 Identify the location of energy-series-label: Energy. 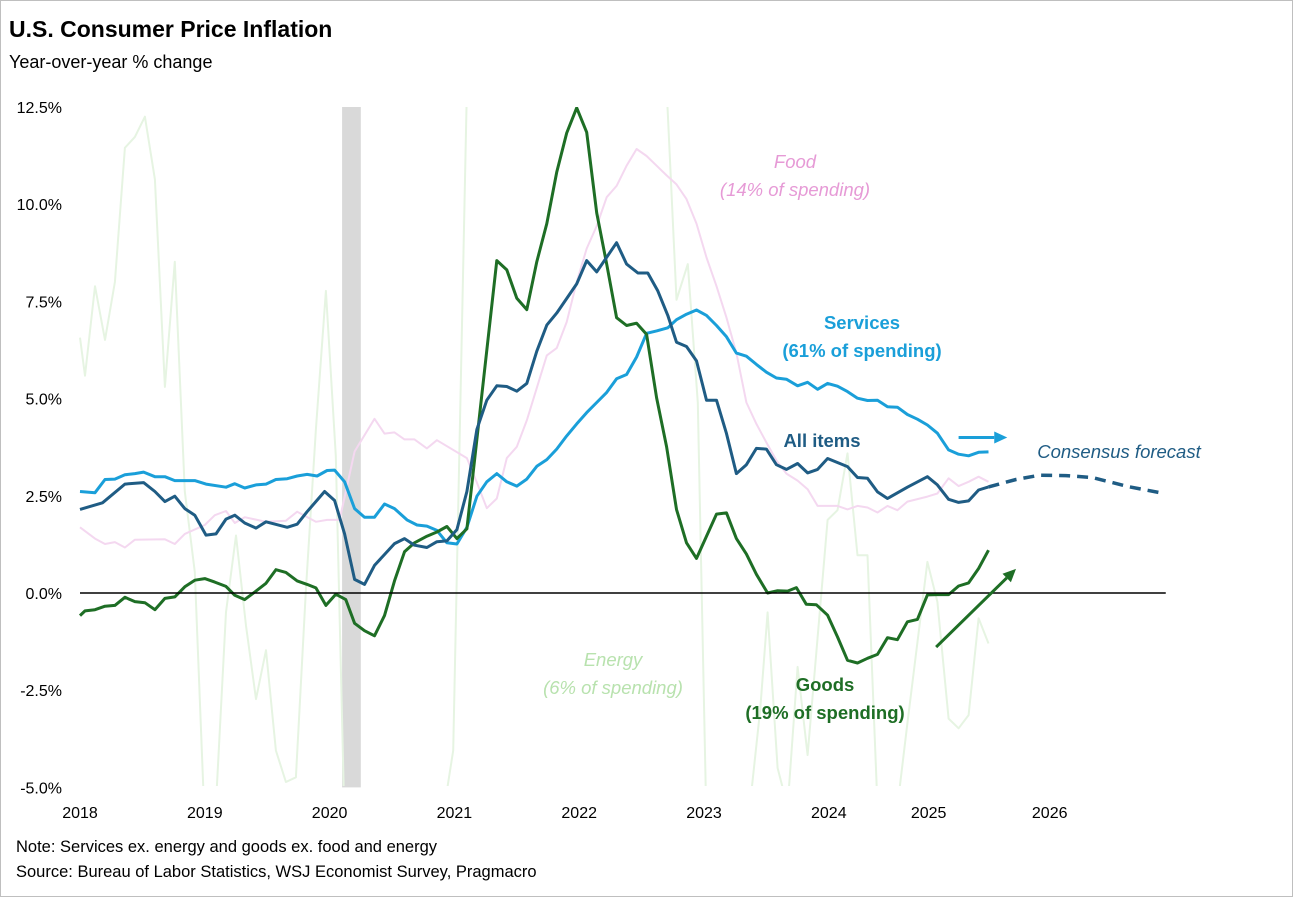
(614, 659).